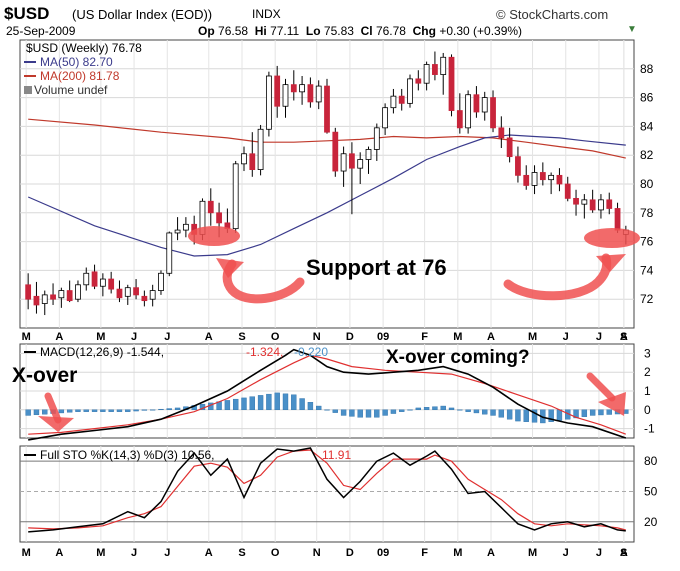 The height and width of the screenshot is (571, 680). Describe the element at coordinates (176, 352) in the screenshot. I see `macd-legend: MACD(12,26,9) -1.544, -1.324, -0.220` at that location.